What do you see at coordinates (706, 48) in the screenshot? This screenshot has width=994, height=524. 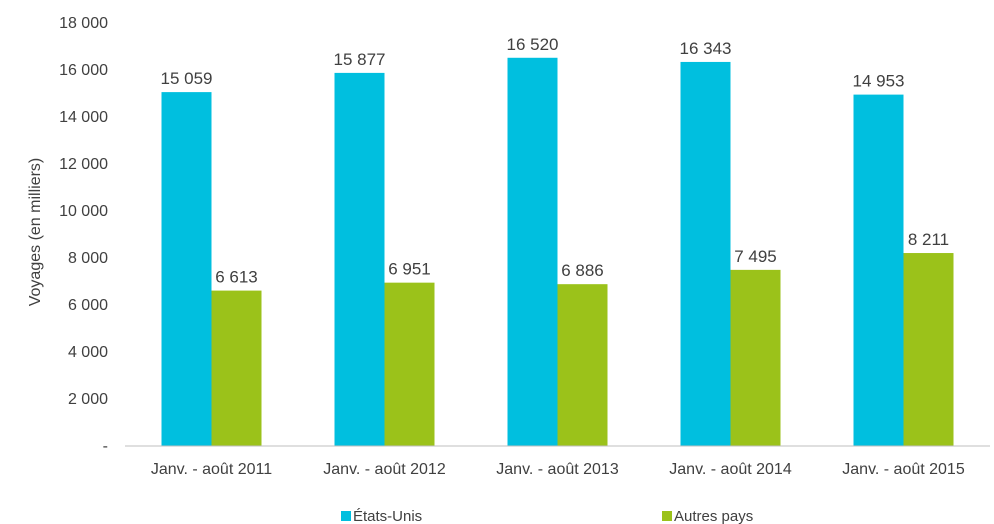 I see `bar-value-label: 16 343` at bounding box center [706, 48].